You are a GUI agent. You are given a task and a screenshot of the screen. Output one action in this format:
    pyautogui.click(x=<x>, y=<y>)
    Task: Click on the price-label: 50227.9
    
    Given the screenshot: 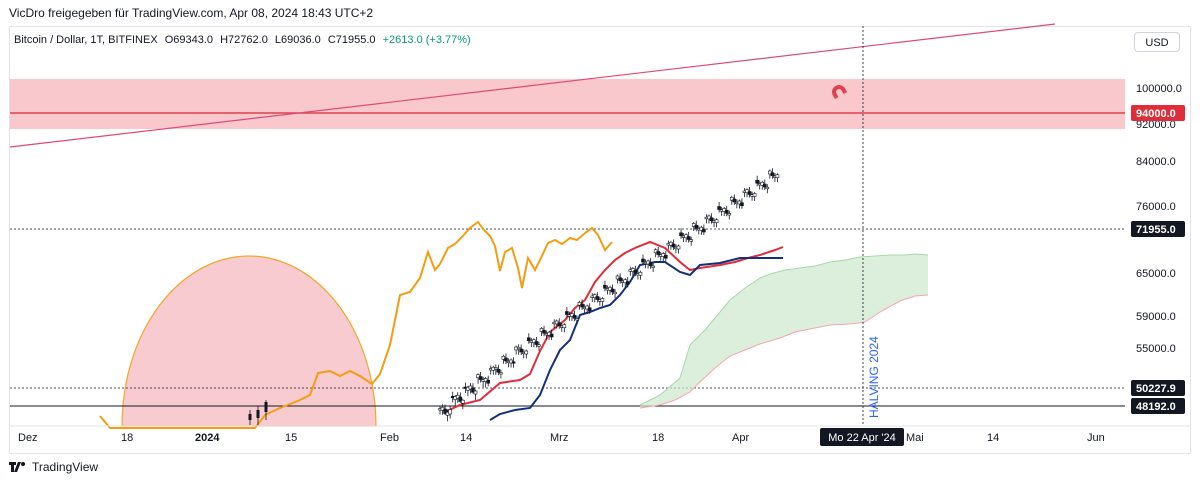 What is the action you would take?
    pyautogui.click(x=1156, y=389)
    